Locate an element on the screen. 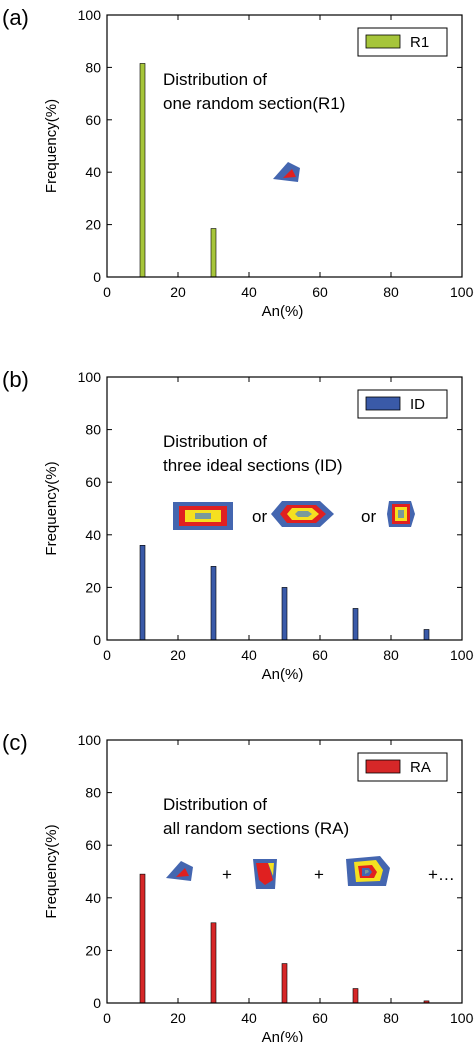 The width and height of the screenshot is (474, 1042). legend: R1 is located at coordinates (402, 42).